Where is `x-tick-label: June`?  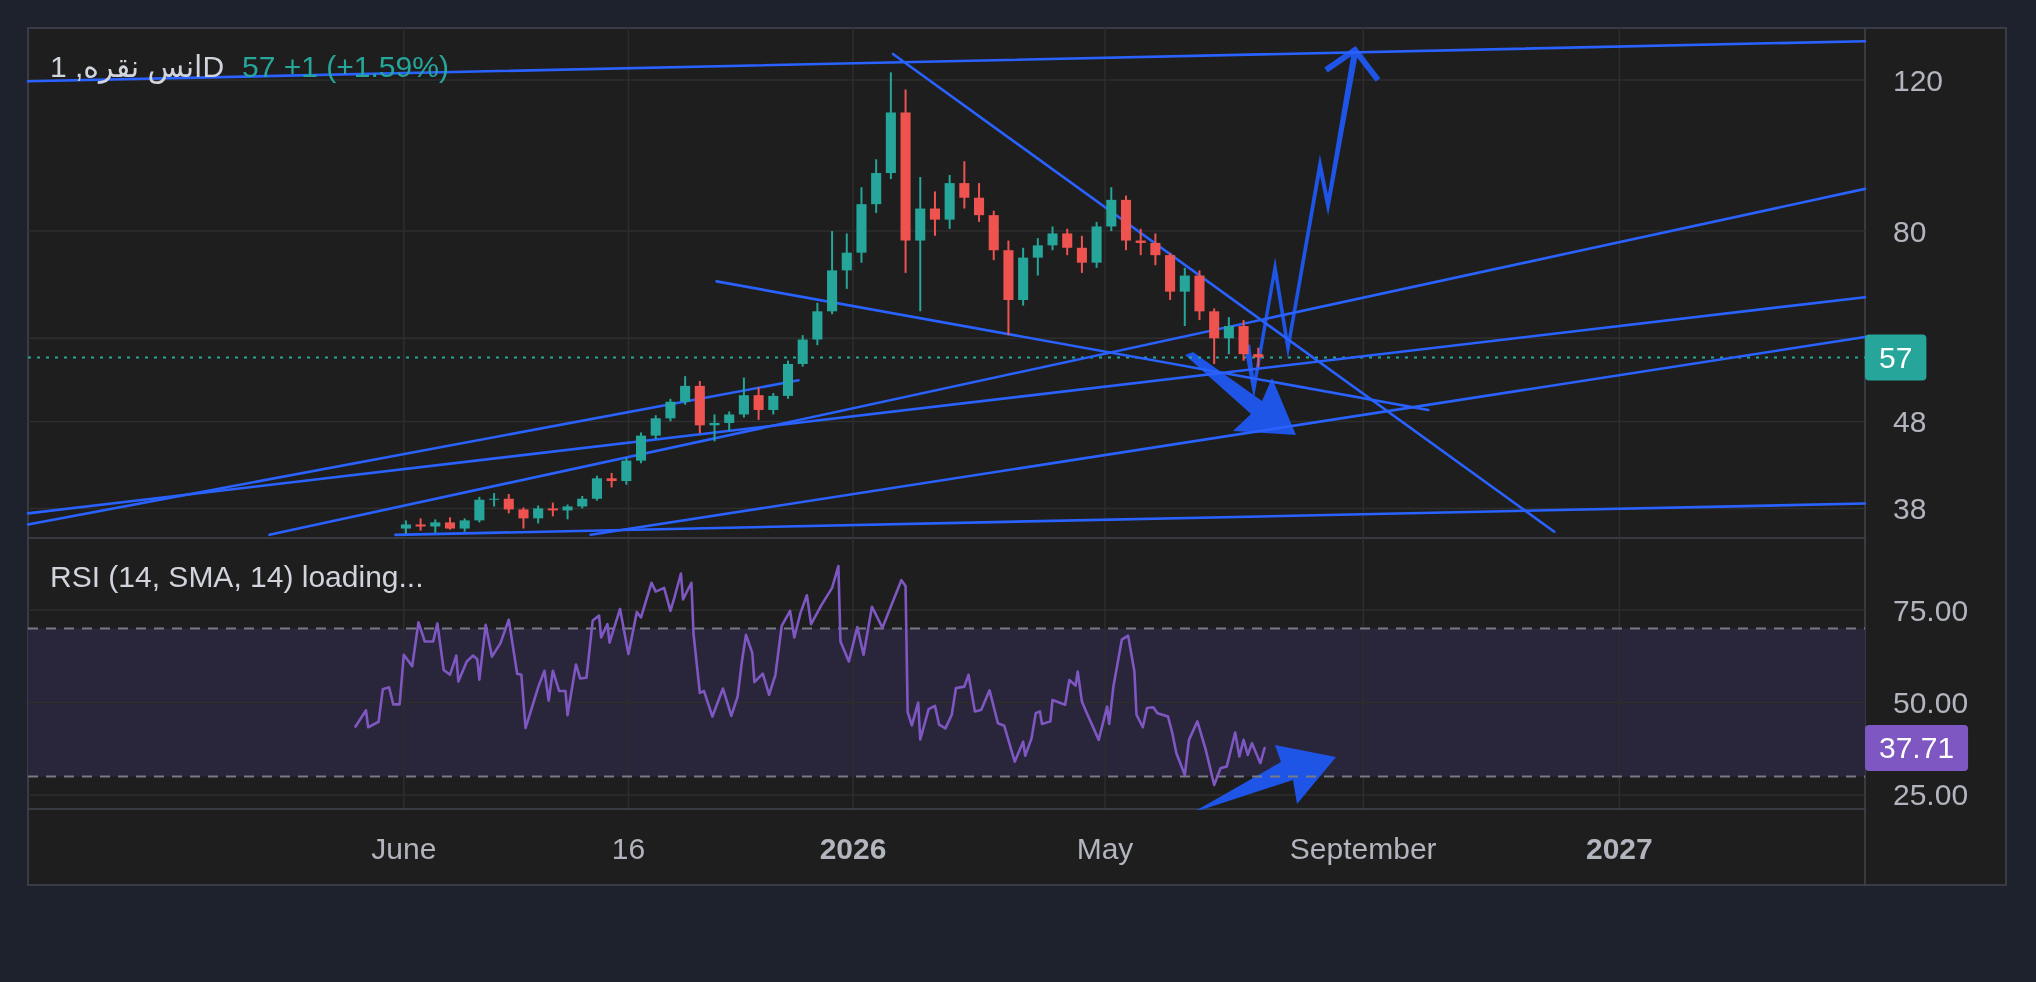
x-tick-label: June is located at coordinates (404, 848).